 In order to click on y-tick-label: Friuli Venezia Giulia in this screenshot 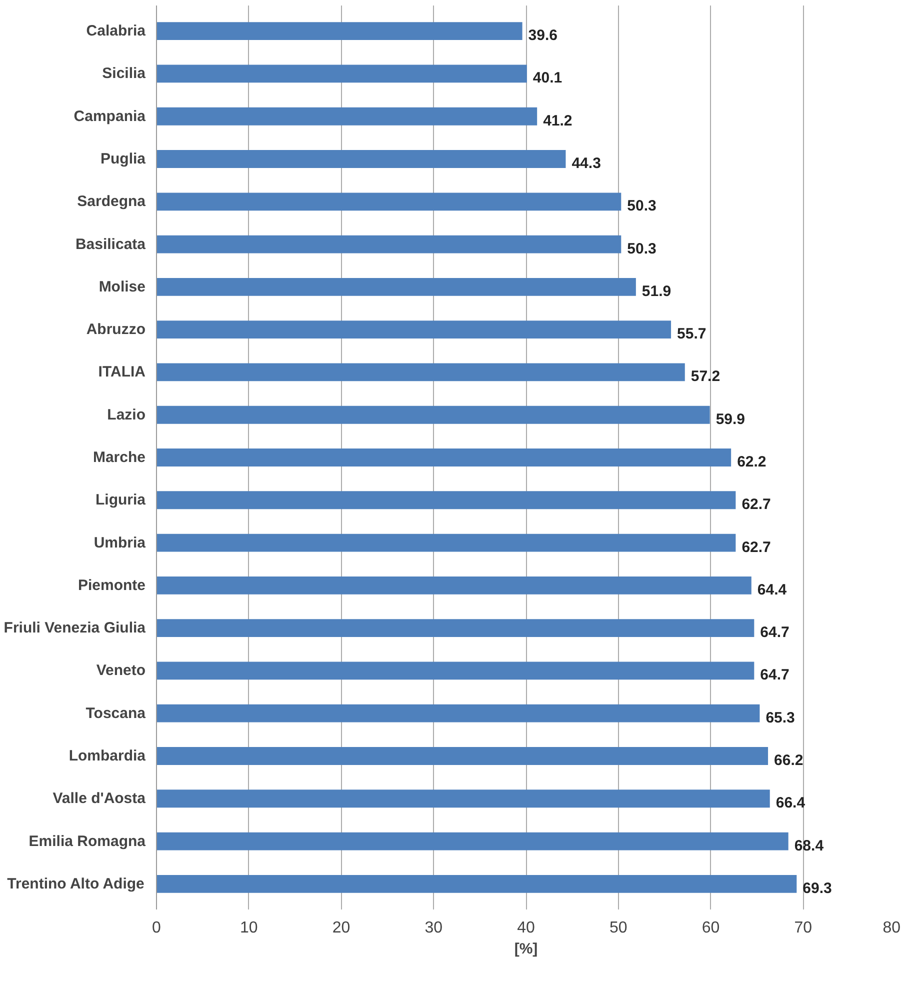, I will do `click(75, 628)`.